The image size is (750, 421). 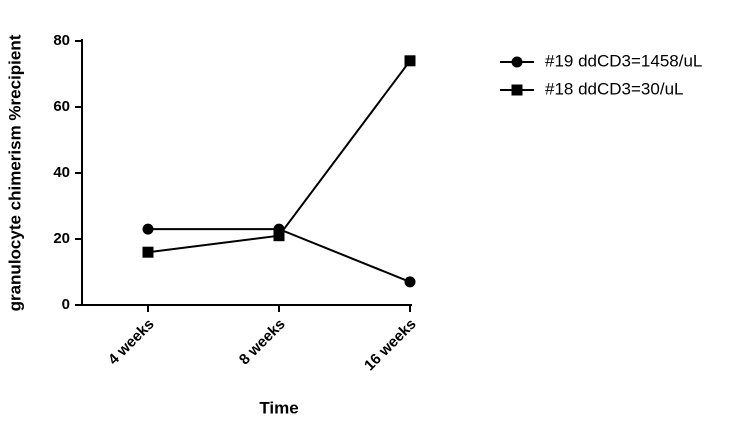 What do you see at coordinates (61, 238) in the screenshot?
I see `y-tick-label: 20` at bounding box center [61, 238].